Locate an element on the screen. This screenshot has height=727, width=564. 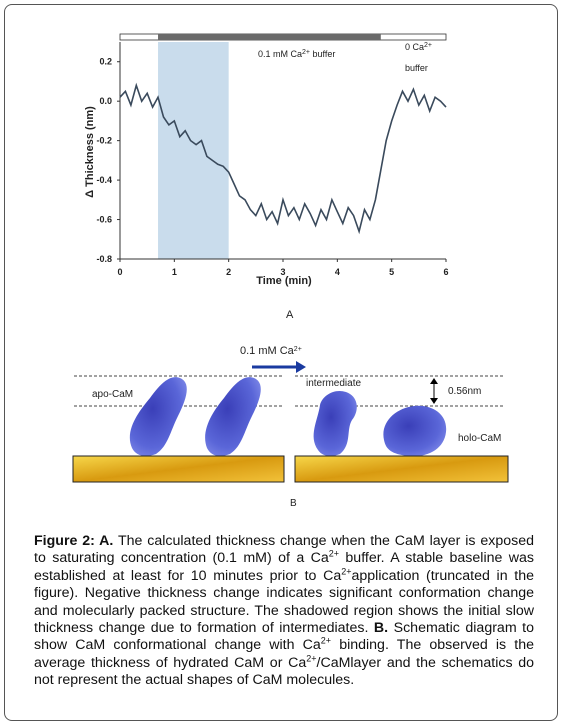
buffer-label: buffer is located at coordinates (416, 68).